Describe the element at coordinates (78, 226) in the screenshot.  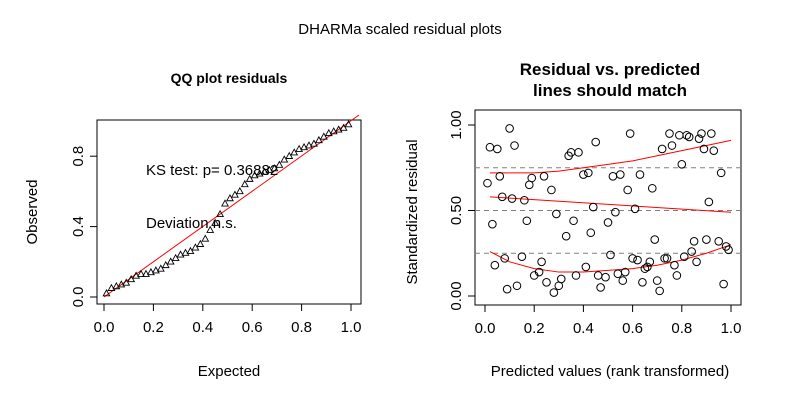
I see `qq-y-tick-label: 0.4` at that location.